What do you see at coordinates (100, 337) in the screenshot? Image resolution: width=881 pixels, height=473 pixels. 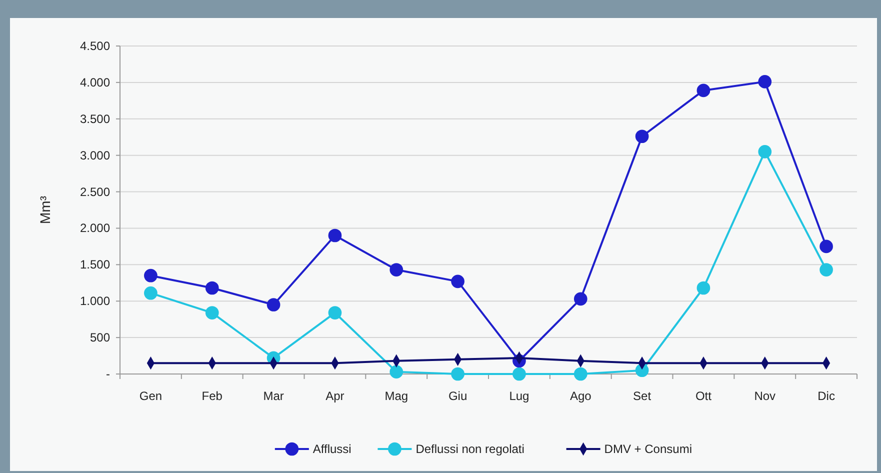 I see `y-tick-label: 500` at bounding box center [100, 337].